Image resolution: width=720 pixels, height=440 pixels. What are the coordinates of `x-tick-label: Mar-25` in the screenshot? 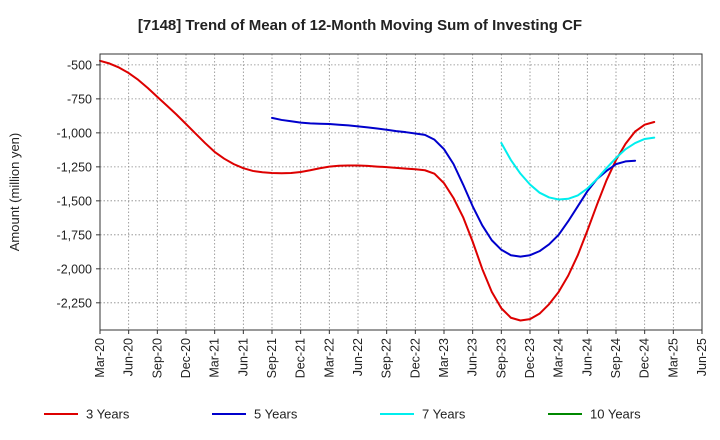 It's located at (673, 358).